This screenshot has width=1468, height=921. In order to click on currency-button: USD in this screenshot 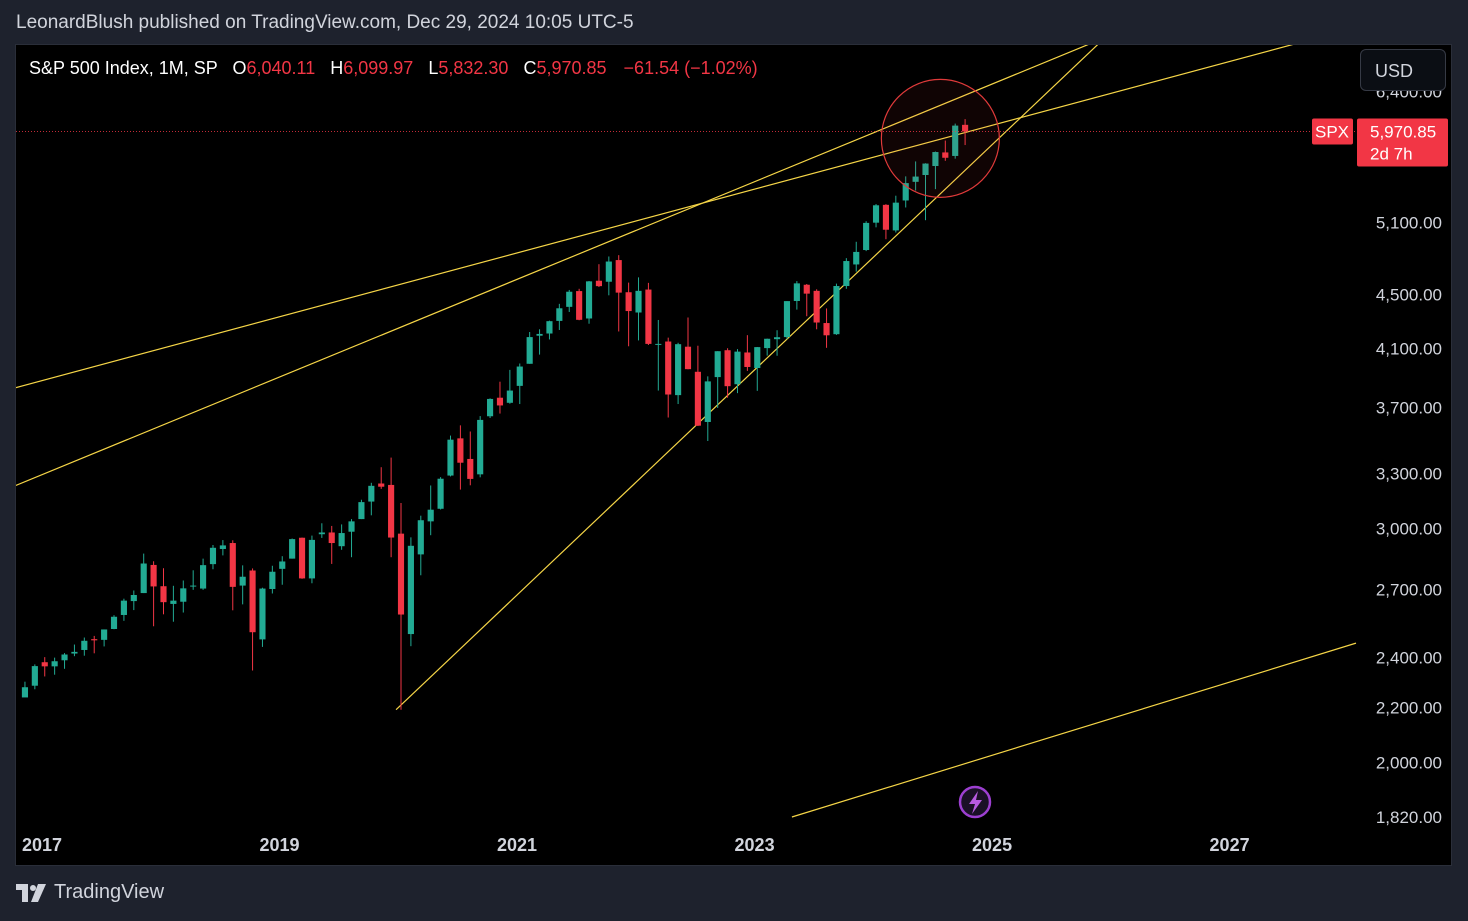, I will do `click(1403, 70)`.